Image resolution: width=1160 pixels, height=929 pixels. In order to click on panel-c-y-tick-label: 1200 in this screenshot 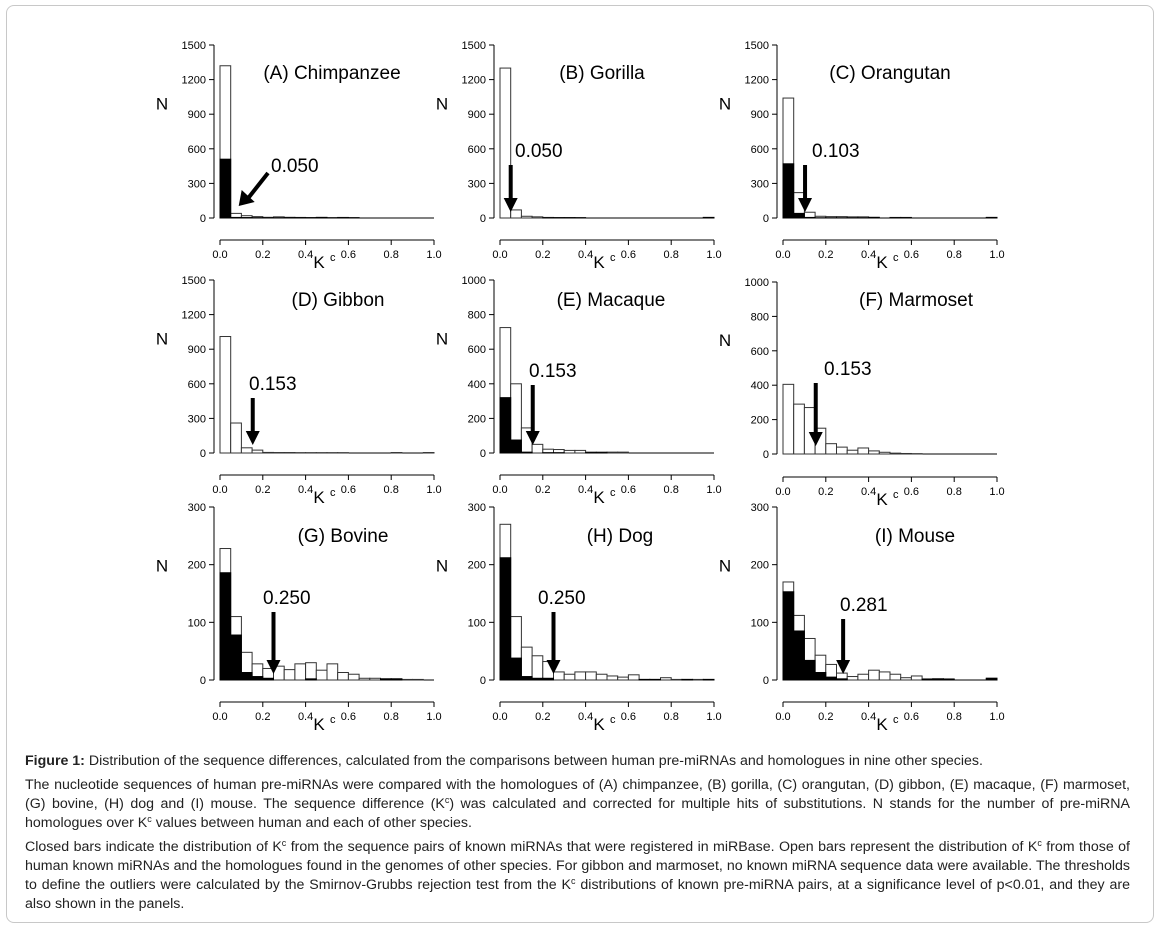, I will do `click(757, 81)`.